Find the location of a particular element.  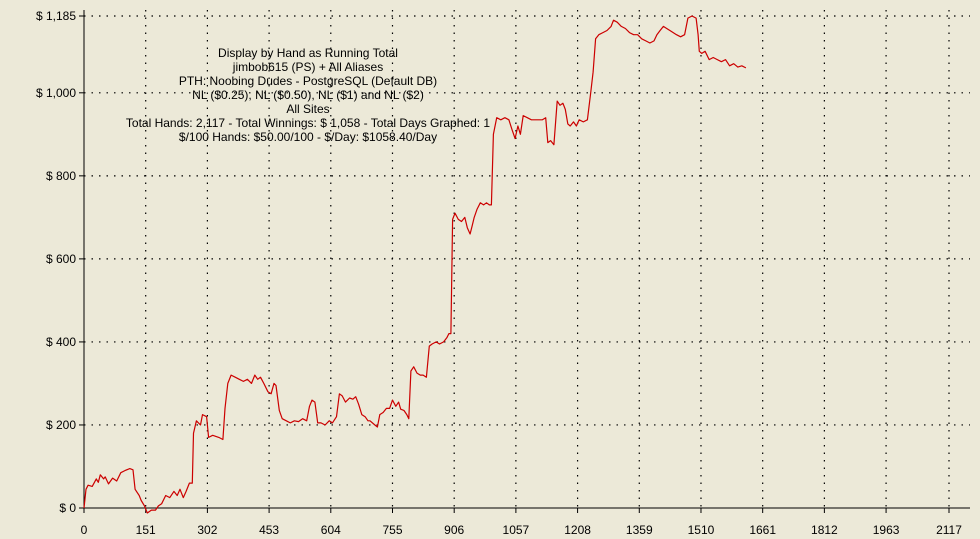

x-tick-label: 1661 is located at coordinates (762, 530).